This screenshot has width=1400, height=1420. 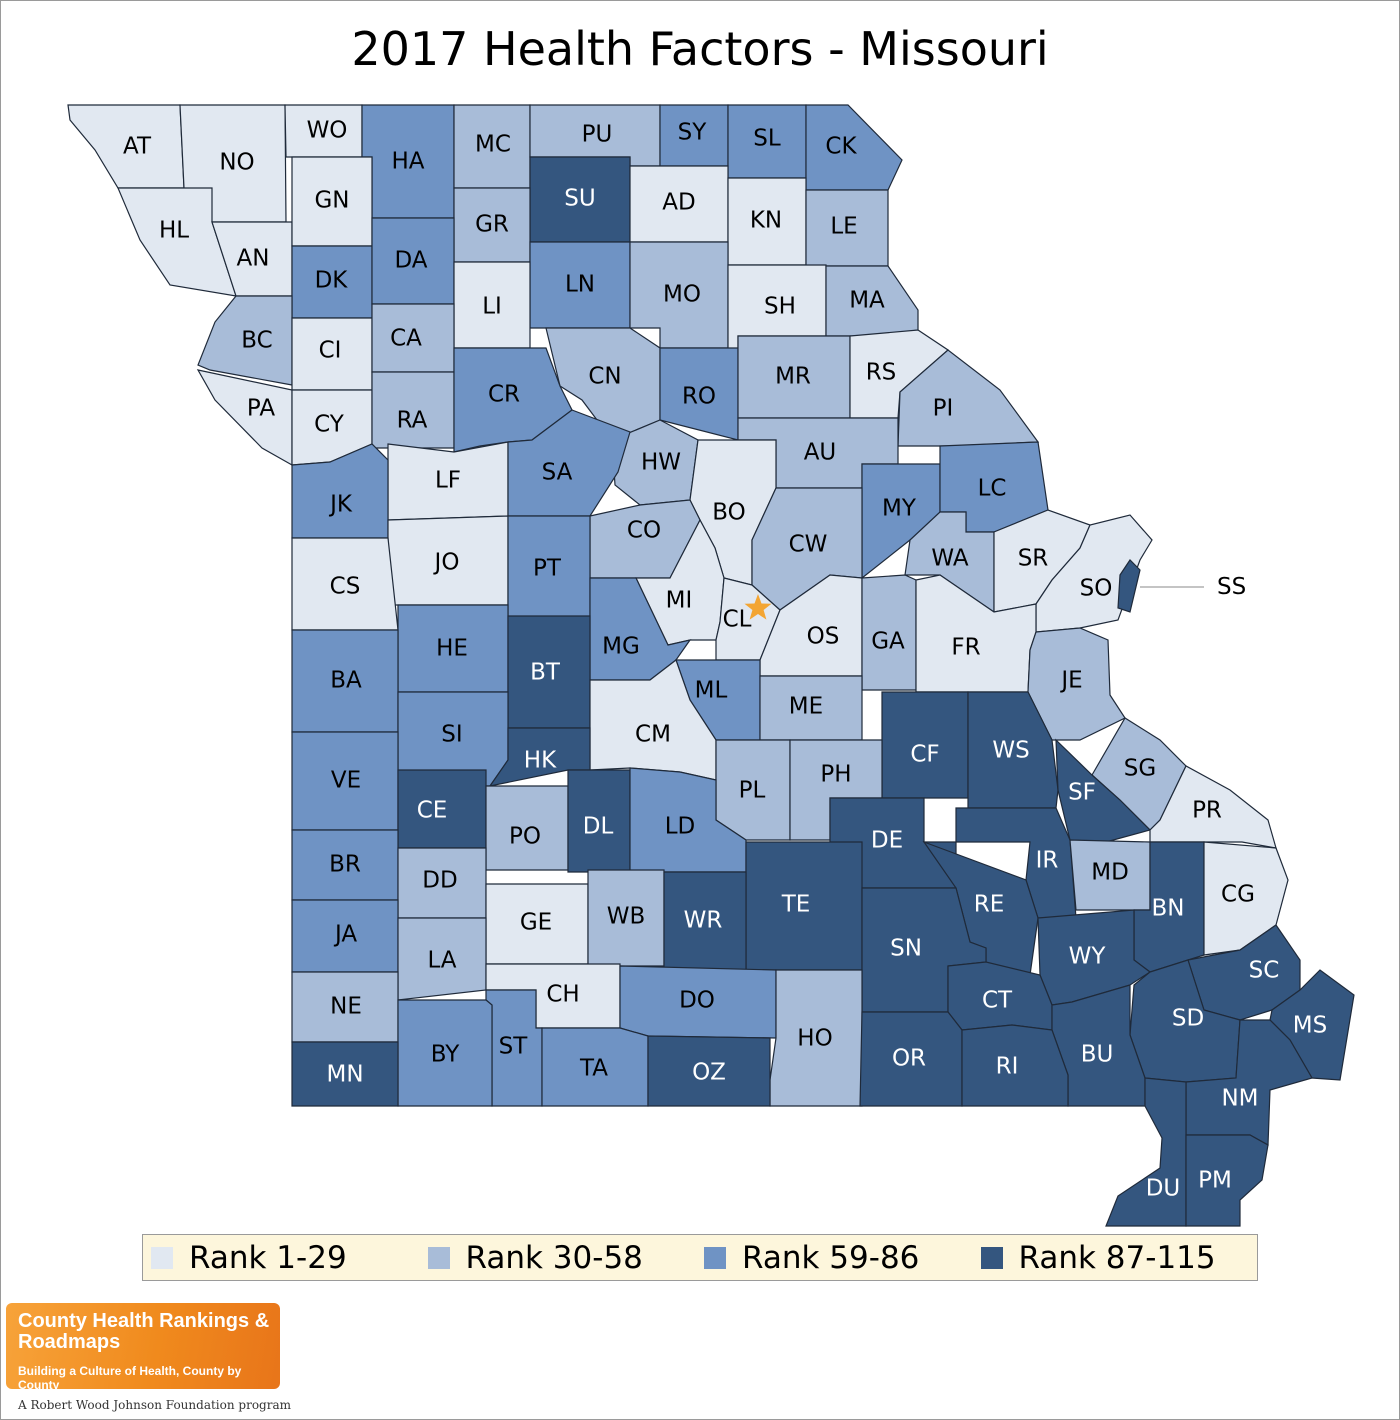 I want to click on county-sf, so click(x=1103, y=790).